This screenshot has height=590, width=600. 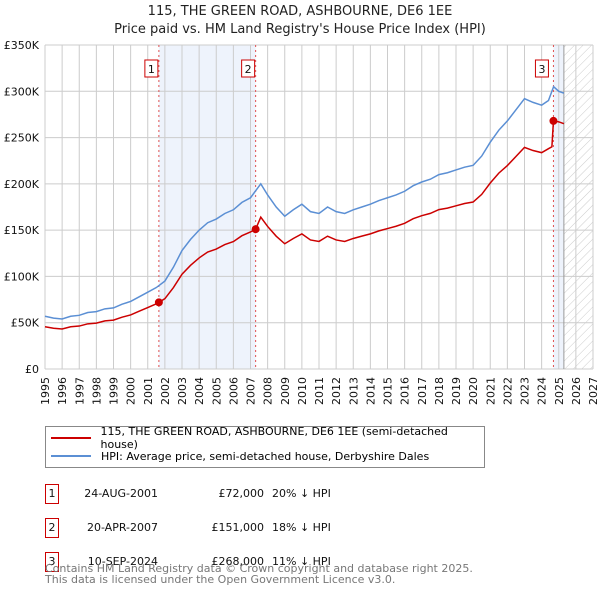 What do you see at coordinates (216, 391) in the screenshot?
I see `x-tick-label: 2005` at bounding box center [216, 391].